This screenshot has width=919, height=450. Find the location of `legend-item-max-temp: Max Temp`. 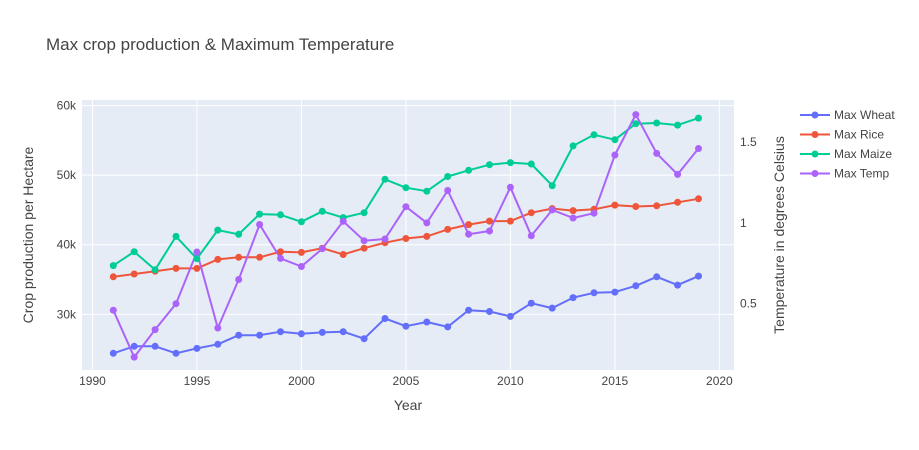

legend-item-max-temp: Max Temp is located at coordinates (844, 174).